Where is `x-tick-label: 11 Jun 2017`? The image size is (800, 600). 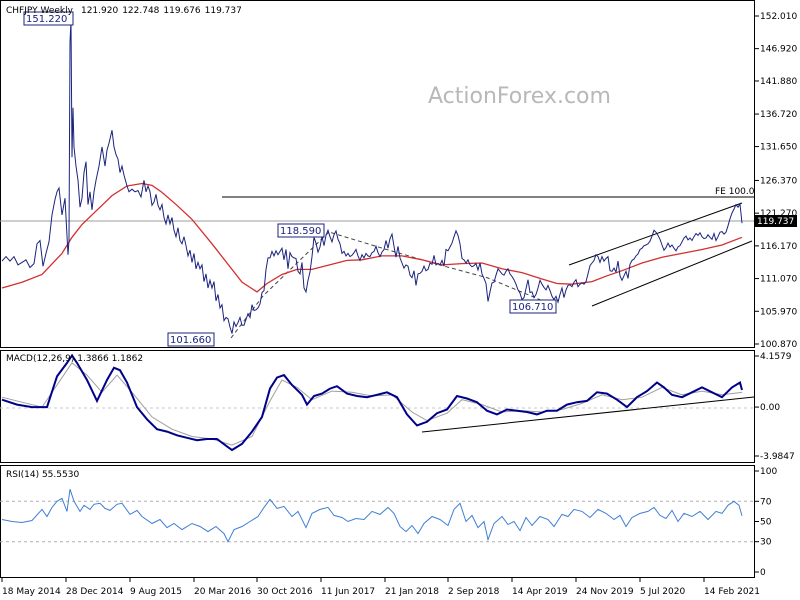
x-tick-label: 11 Jun 2017 is located at coordinates (348, 592).